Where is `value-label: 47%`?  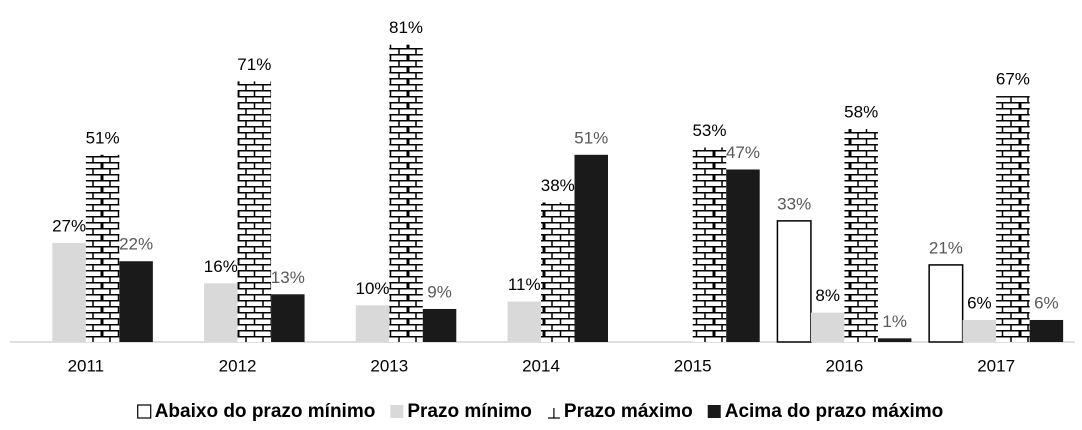
value-label: 47% is located at coordinates (743, 152).